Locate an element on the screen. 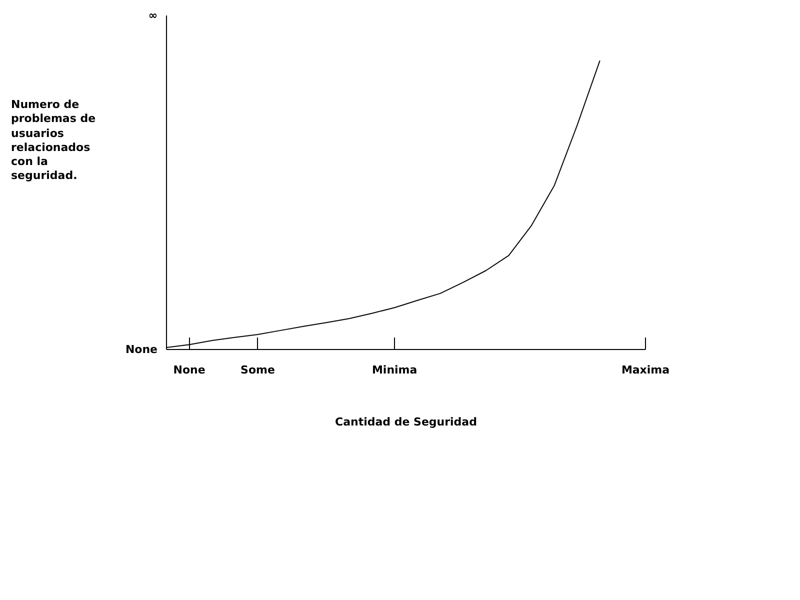 Image resolution: width=800 pixels, height=600 pixels. x-tick-label: None is located at coordinates (189, 370).